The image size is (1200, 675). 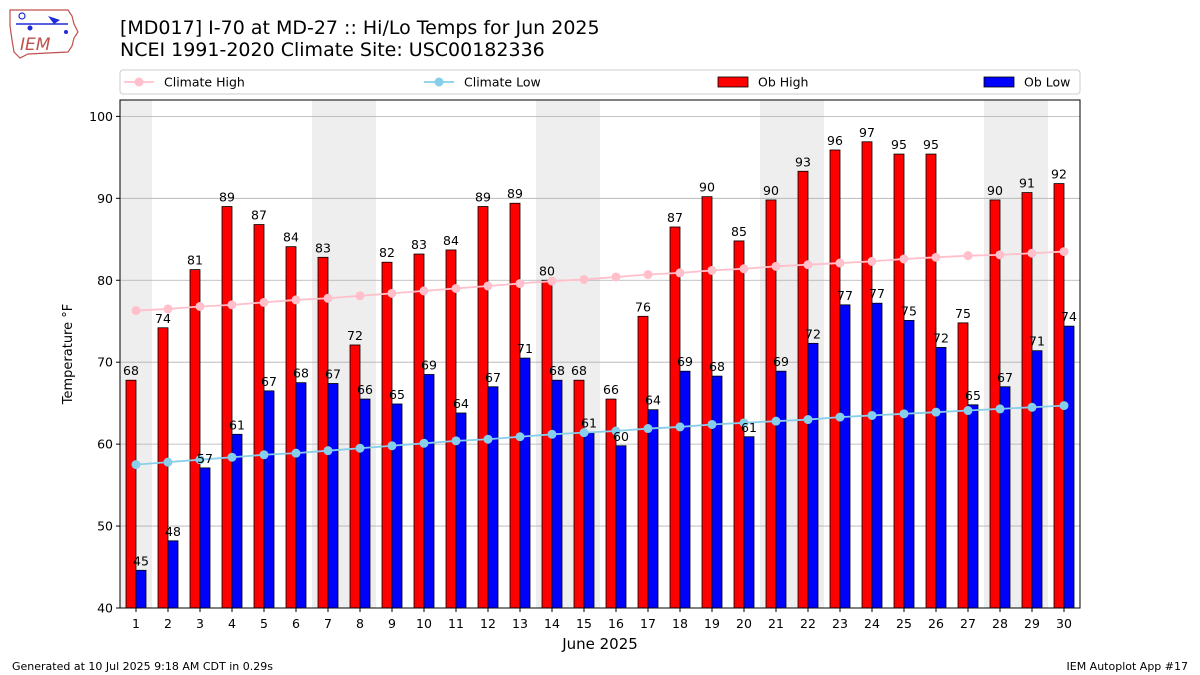 I want to click on x-tick-label: 12, so click(x=488, y=623).